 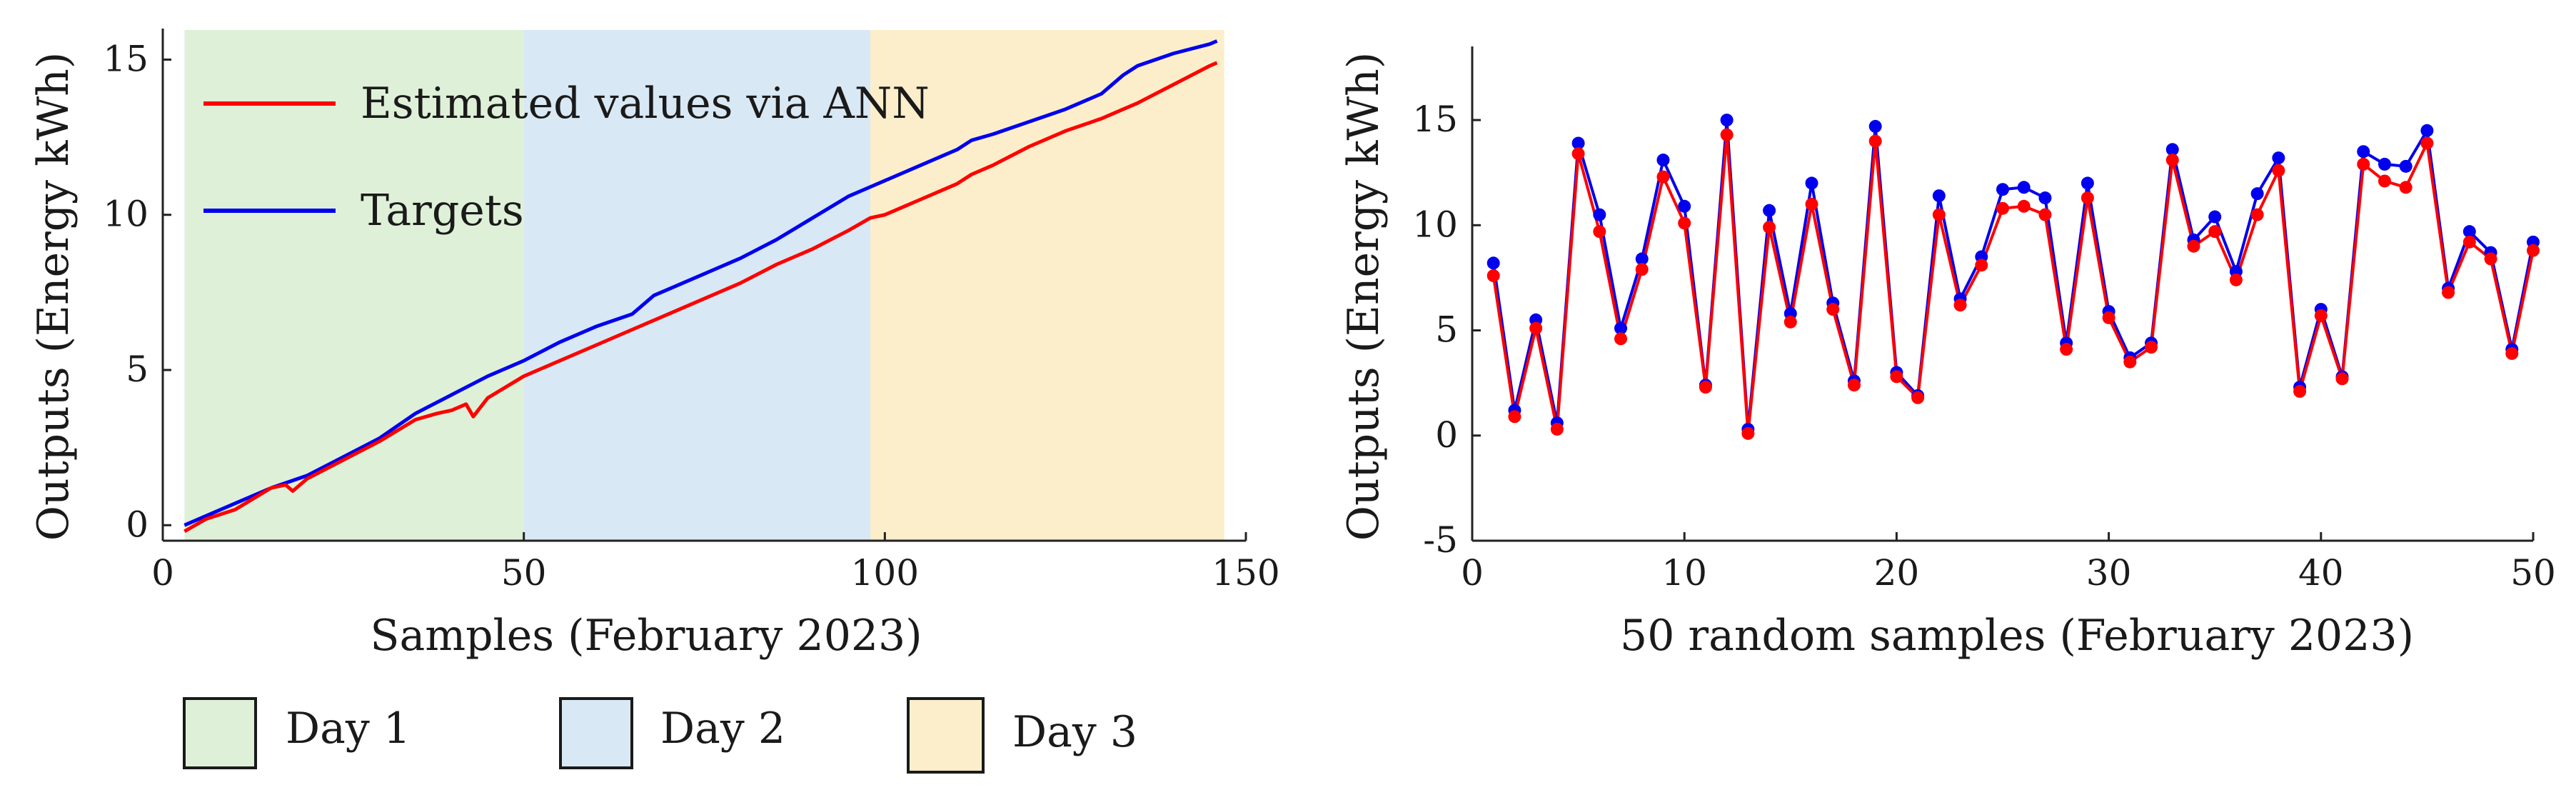 What do you see at coordinates (885, 573) in the screenshot?
I see `x-tick-label: 100` at bounding box center [885, 573].